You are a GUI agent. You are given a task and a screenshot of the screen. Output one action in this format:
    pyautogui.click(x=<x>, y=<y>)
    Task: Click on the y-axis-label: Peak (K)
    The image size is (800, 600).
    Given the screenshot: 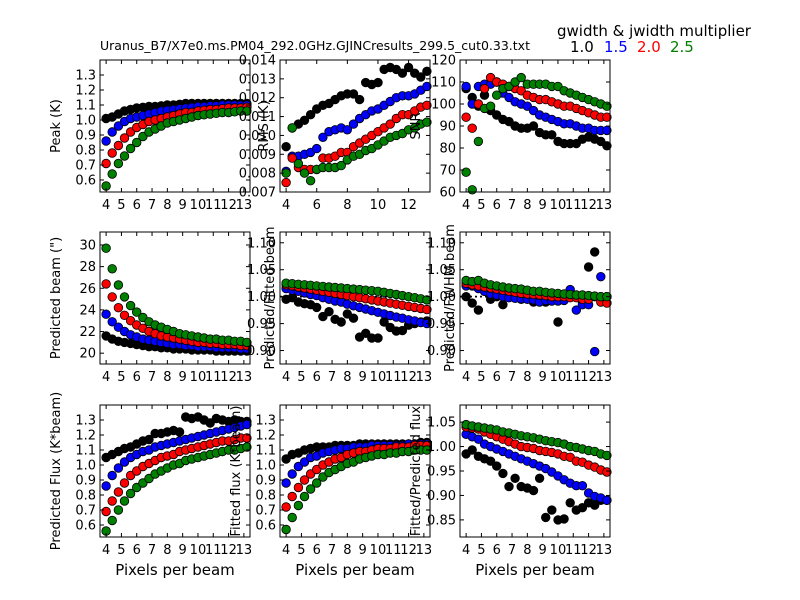 What is the action you would take?
    pyautogui.click(x=56, y=126)
    